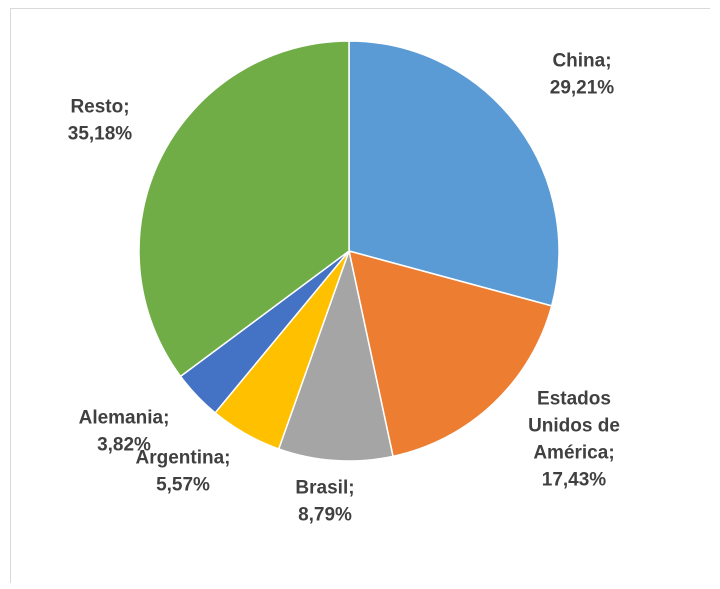 This screenshot has height=589, width=720. What do you see at coordinates (574, 426) in the screenshot?
I see `data-label-line: Unidos de` at bounding box center [574, 426].